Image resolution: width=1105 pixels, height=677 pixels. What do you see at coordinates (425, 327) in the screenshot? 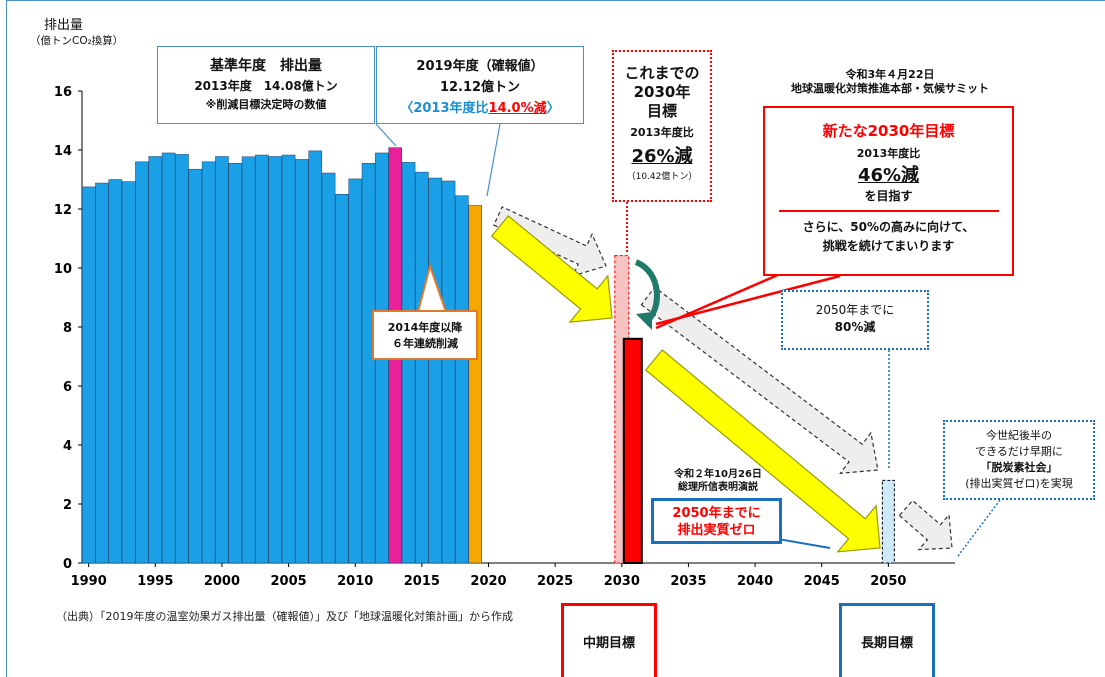
I see `consec-line1: 2014年度以降` at bounding box center [425, 327].